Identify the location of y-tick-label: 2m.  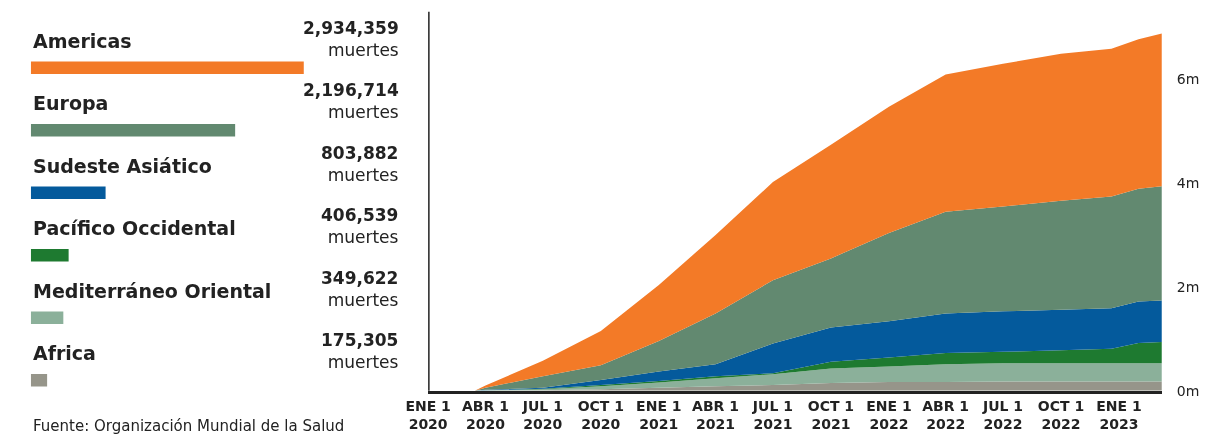
(1188, 286).